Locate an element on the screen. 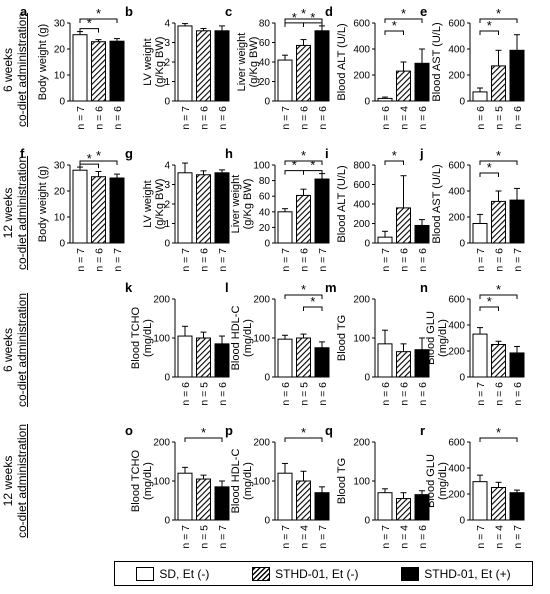 The height and width of the screenshot is (594, 550). n-label: n = 5 is located at coordinates (500, 118).